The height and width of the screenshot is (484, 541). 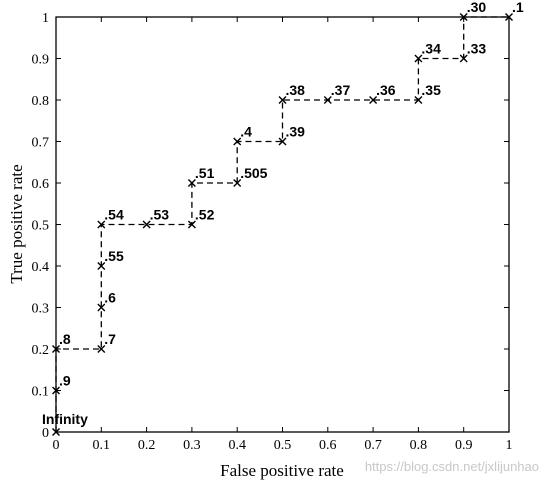 I want to click on x-tick-label: 0.2, so click(x=147, y=445).